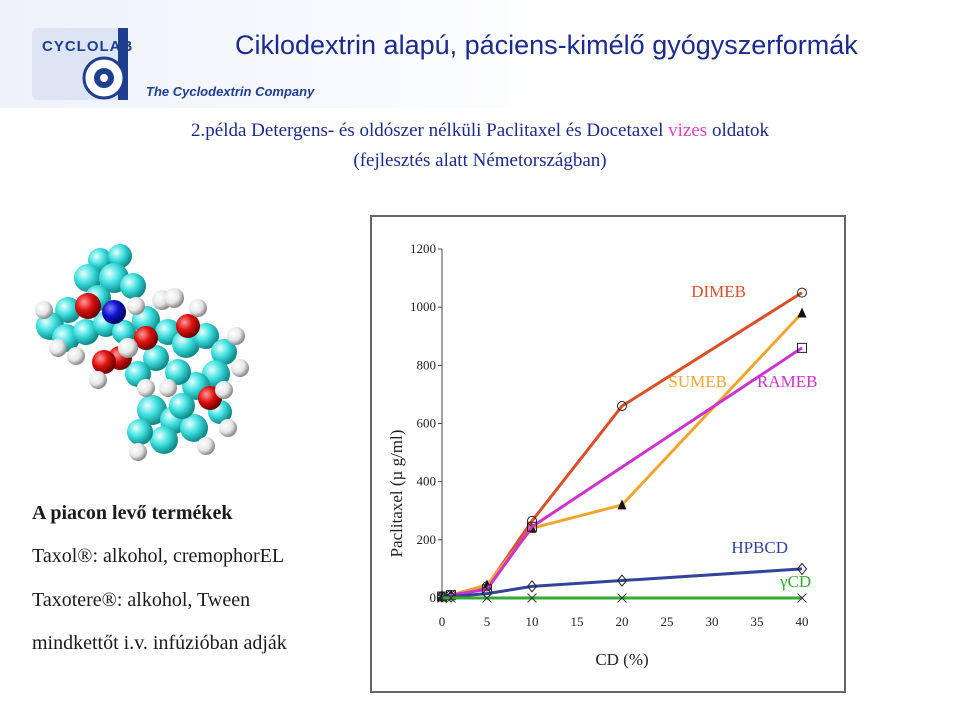  I want to click on series-label-hpbcd: HPBCD, so click(759, 547).